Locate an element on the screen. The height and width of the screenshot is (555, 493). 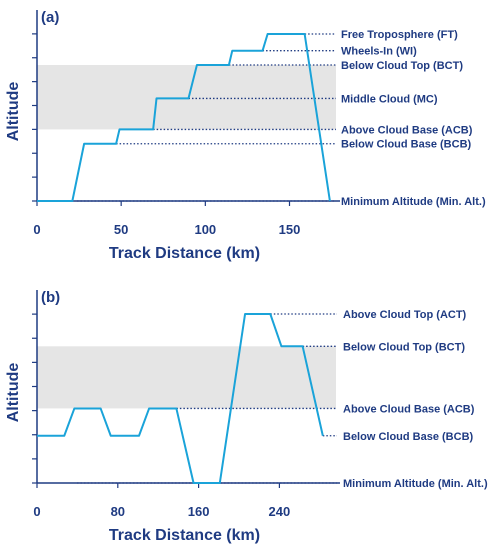
x-tick-label: 150 is located at coordinates (290, 229).